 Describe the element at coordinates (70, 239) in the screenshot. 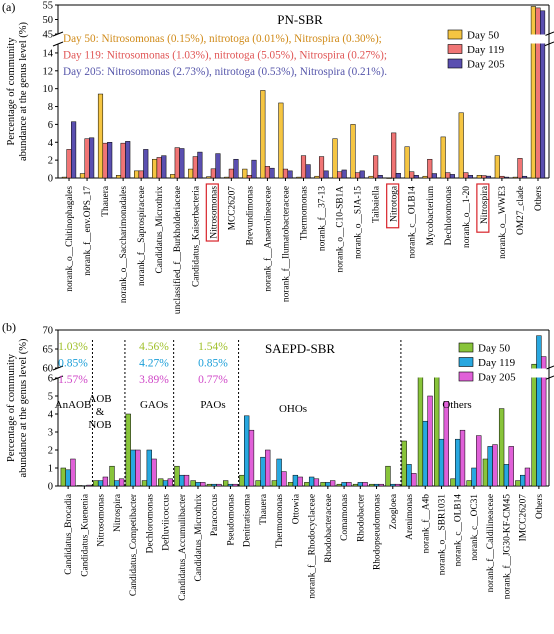

I see `x-tick-label: norank_o__Chitinophagales` at that location.